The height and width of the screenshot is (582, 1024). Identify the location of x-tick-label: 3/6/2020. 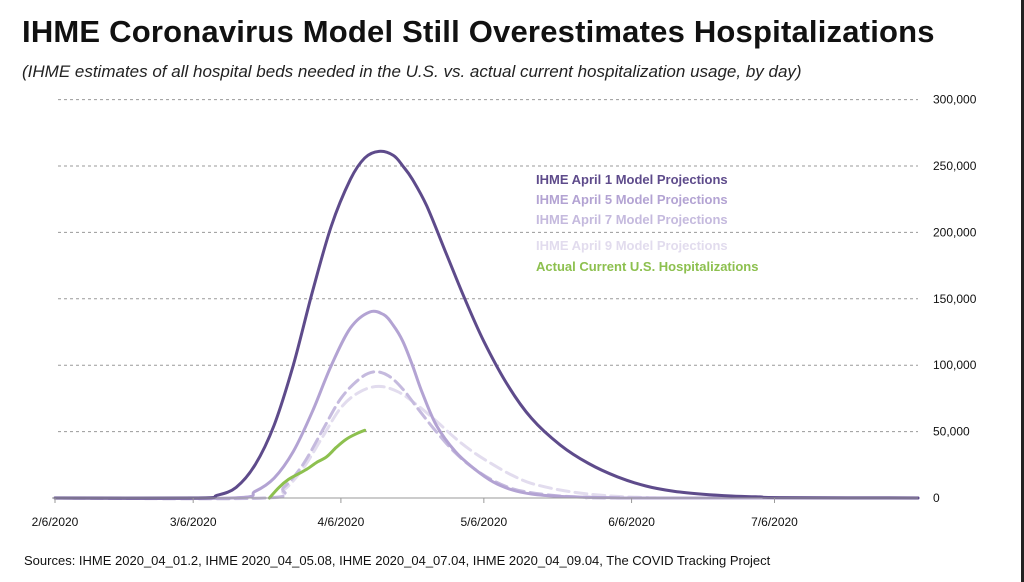
(193, 522).